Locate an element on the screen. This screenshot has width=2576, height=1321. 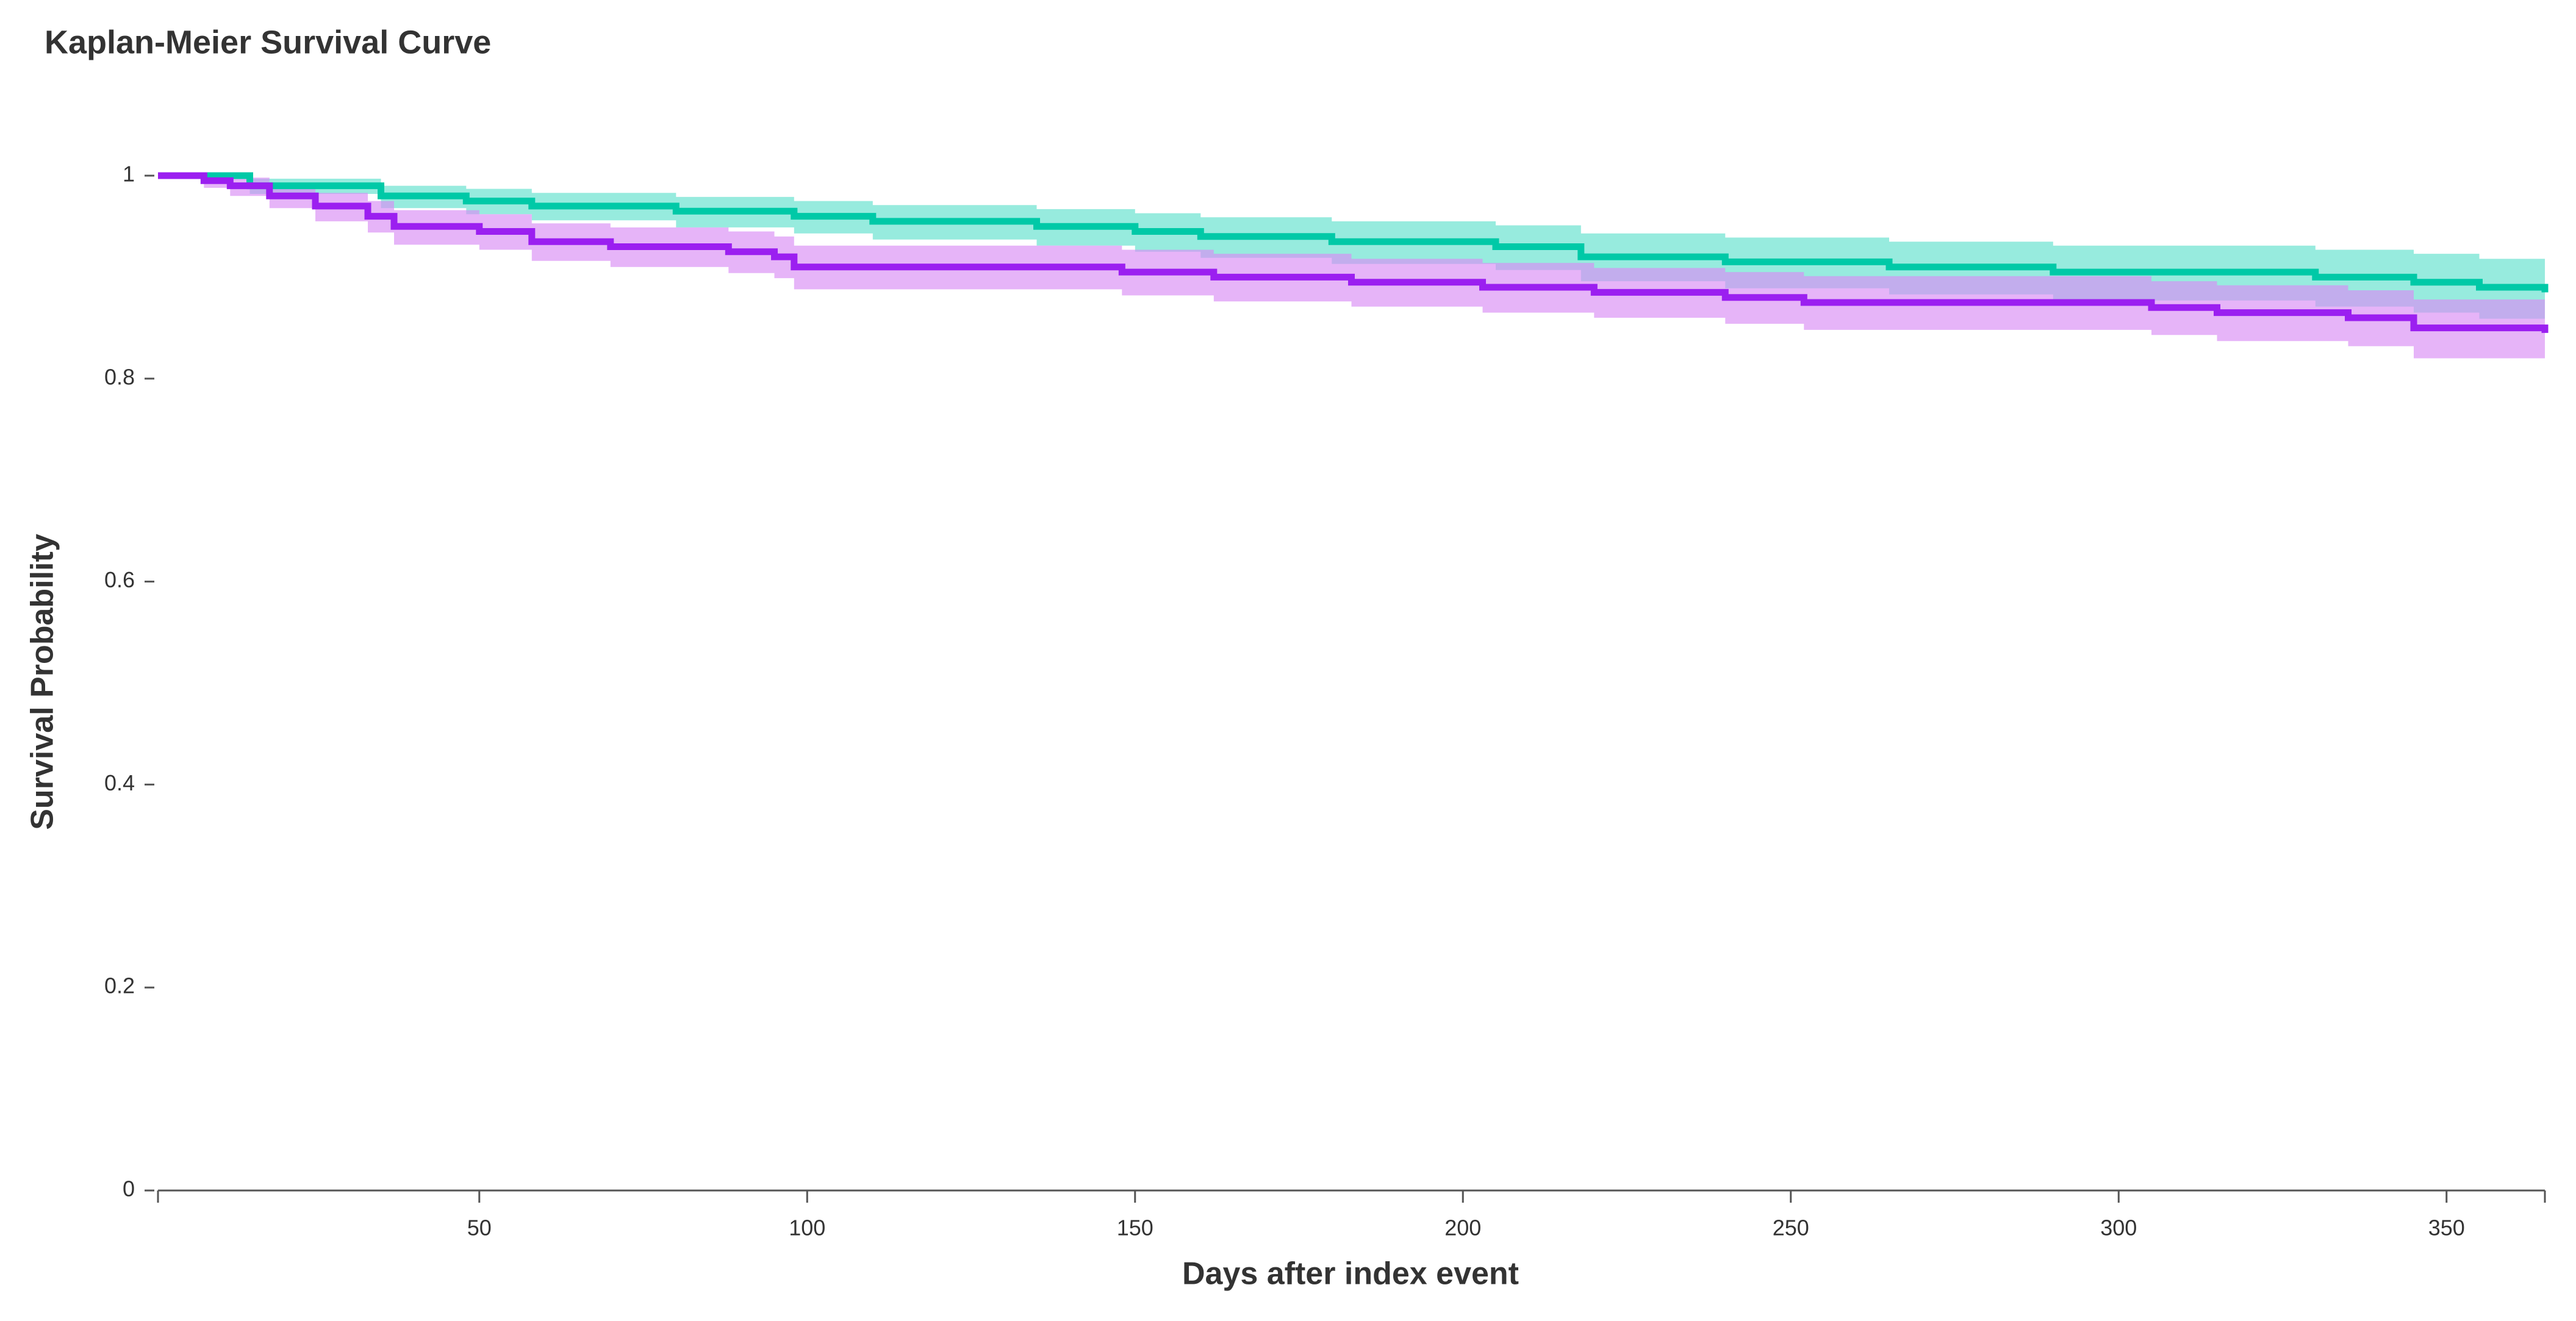
x-tick-label: 50 is located at coordinates (480, 1227).